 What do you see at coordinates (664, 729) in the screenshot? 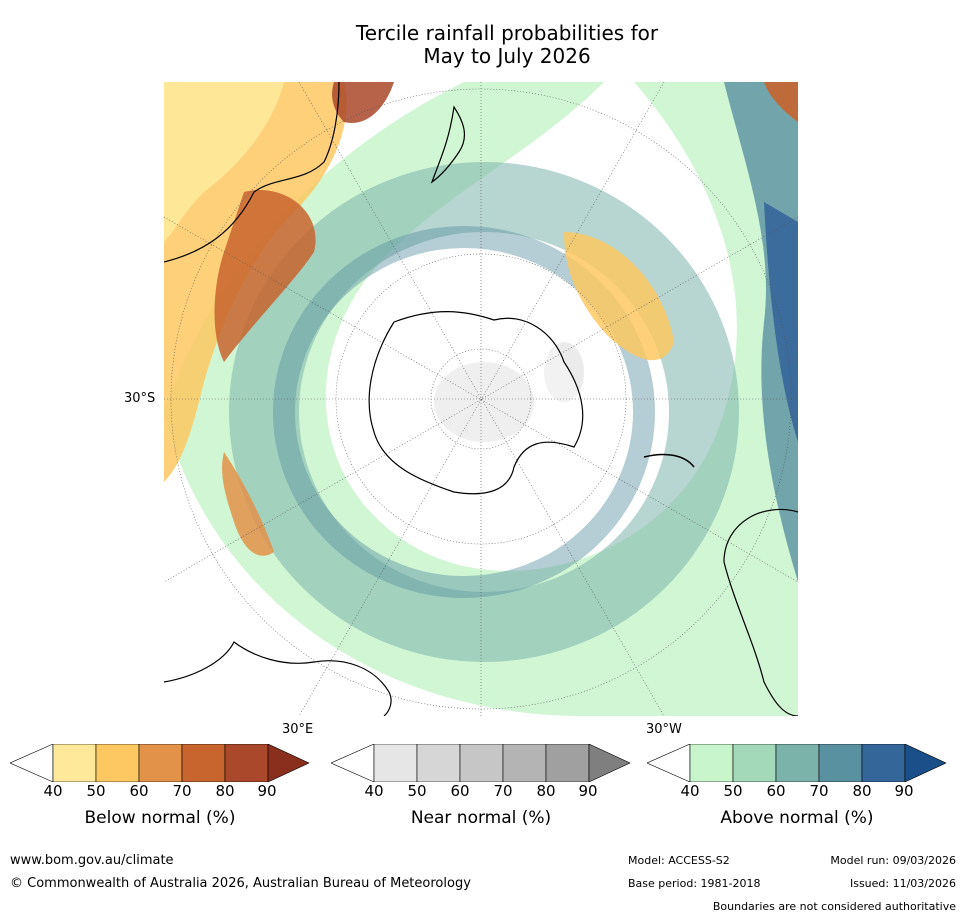
I see `longitude-label-30w: 30°W` at bounding box center [664, 729].